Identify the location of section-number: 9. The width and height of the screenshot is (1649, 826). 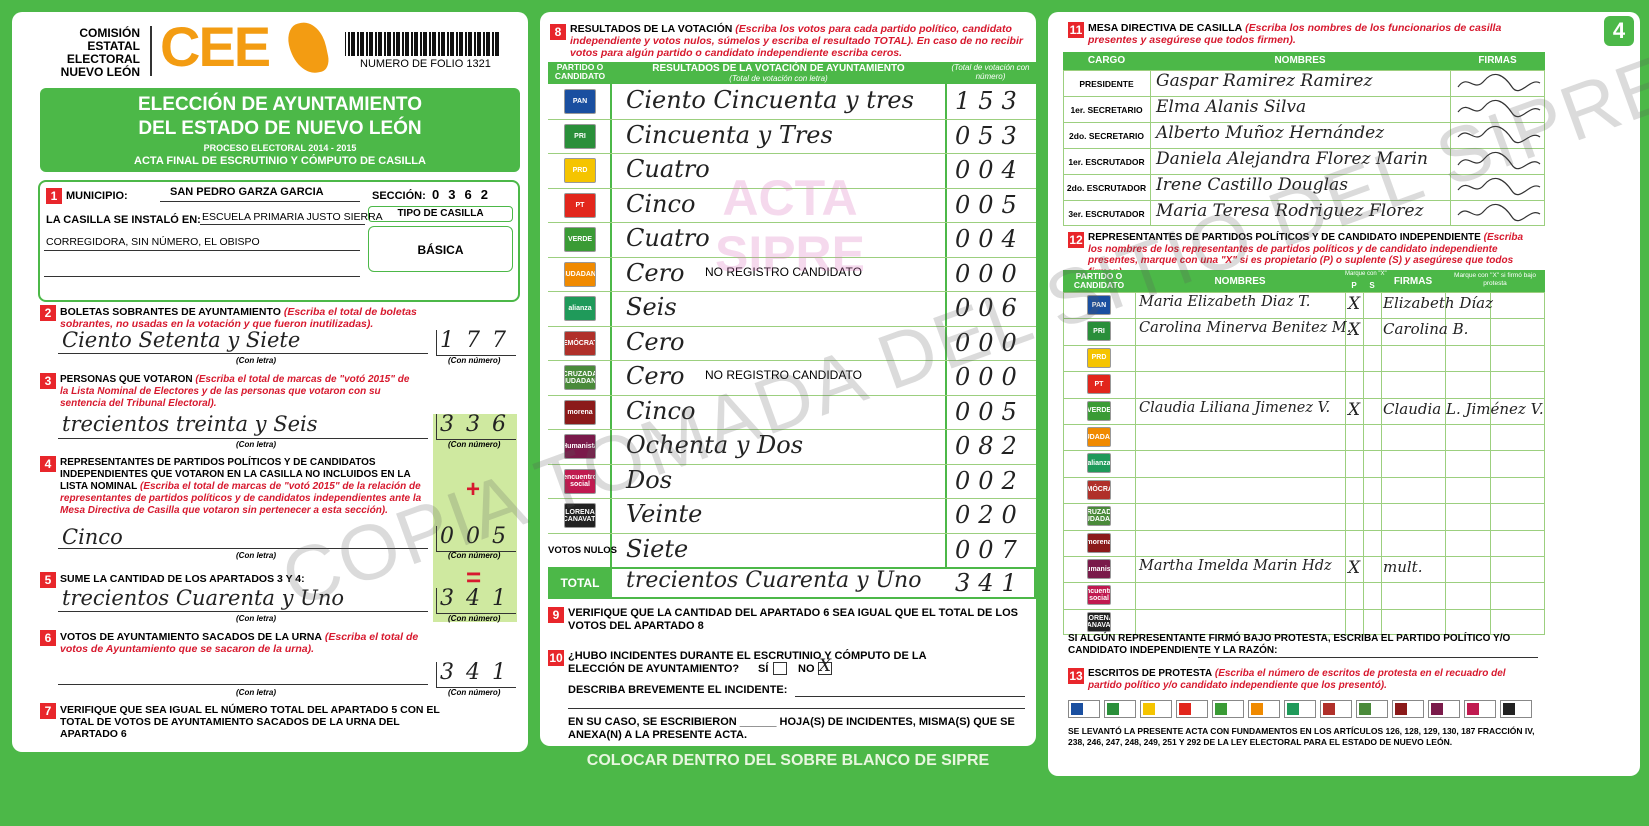
(556, 615).